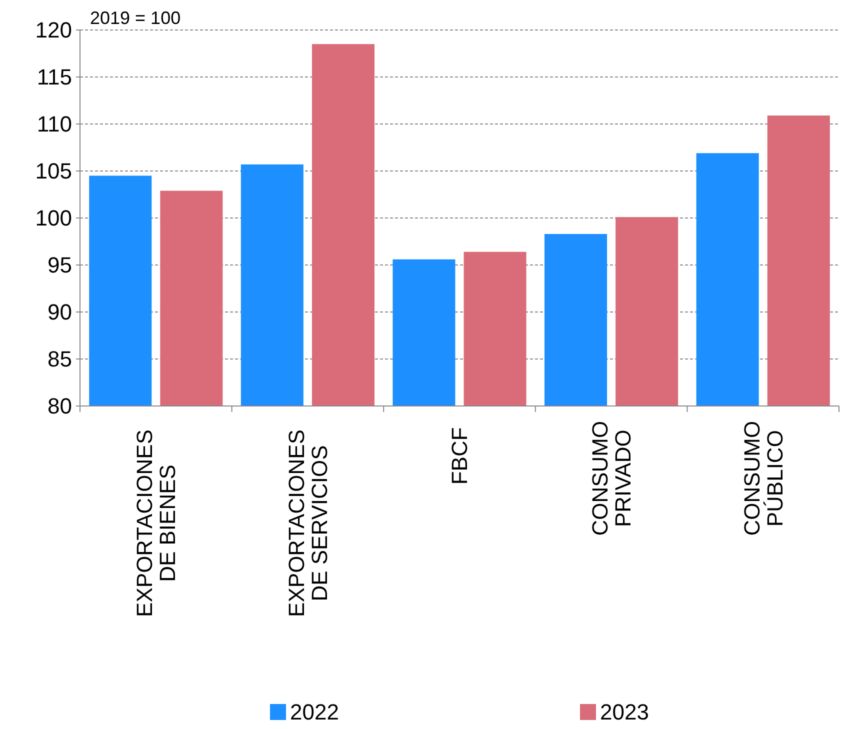 This screenshot has width=851, height=729. What do you see at coordinates (60, 312) in the screenshot?
I see `y-tick-label: 90` at bounding box center [60, 312].